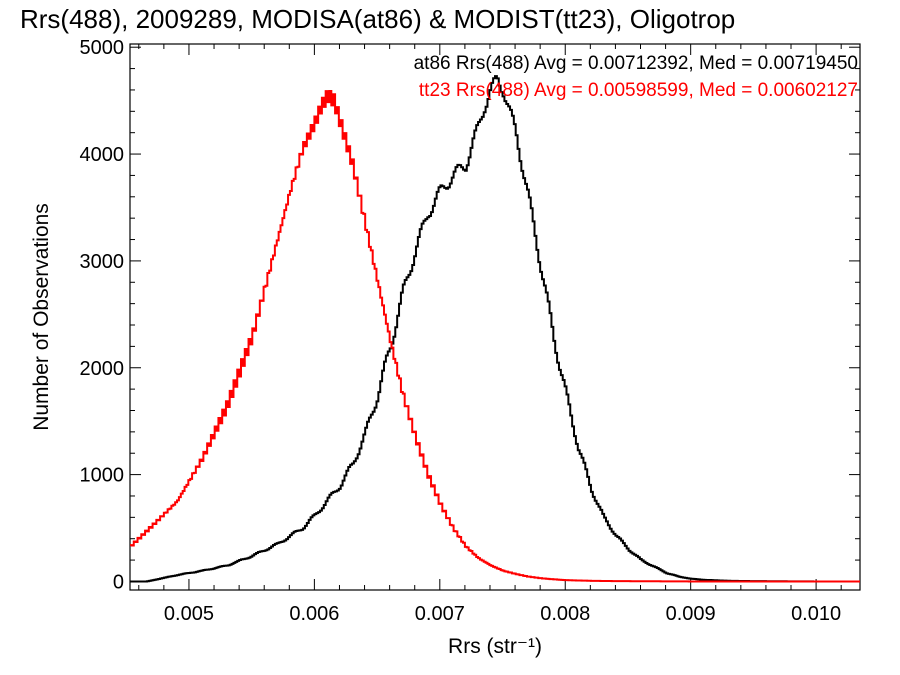 The image size is (900, 675). Describe the element at coordinates (102, 155) in the screenshot. I see `y-tick-label: 4000` at that location.